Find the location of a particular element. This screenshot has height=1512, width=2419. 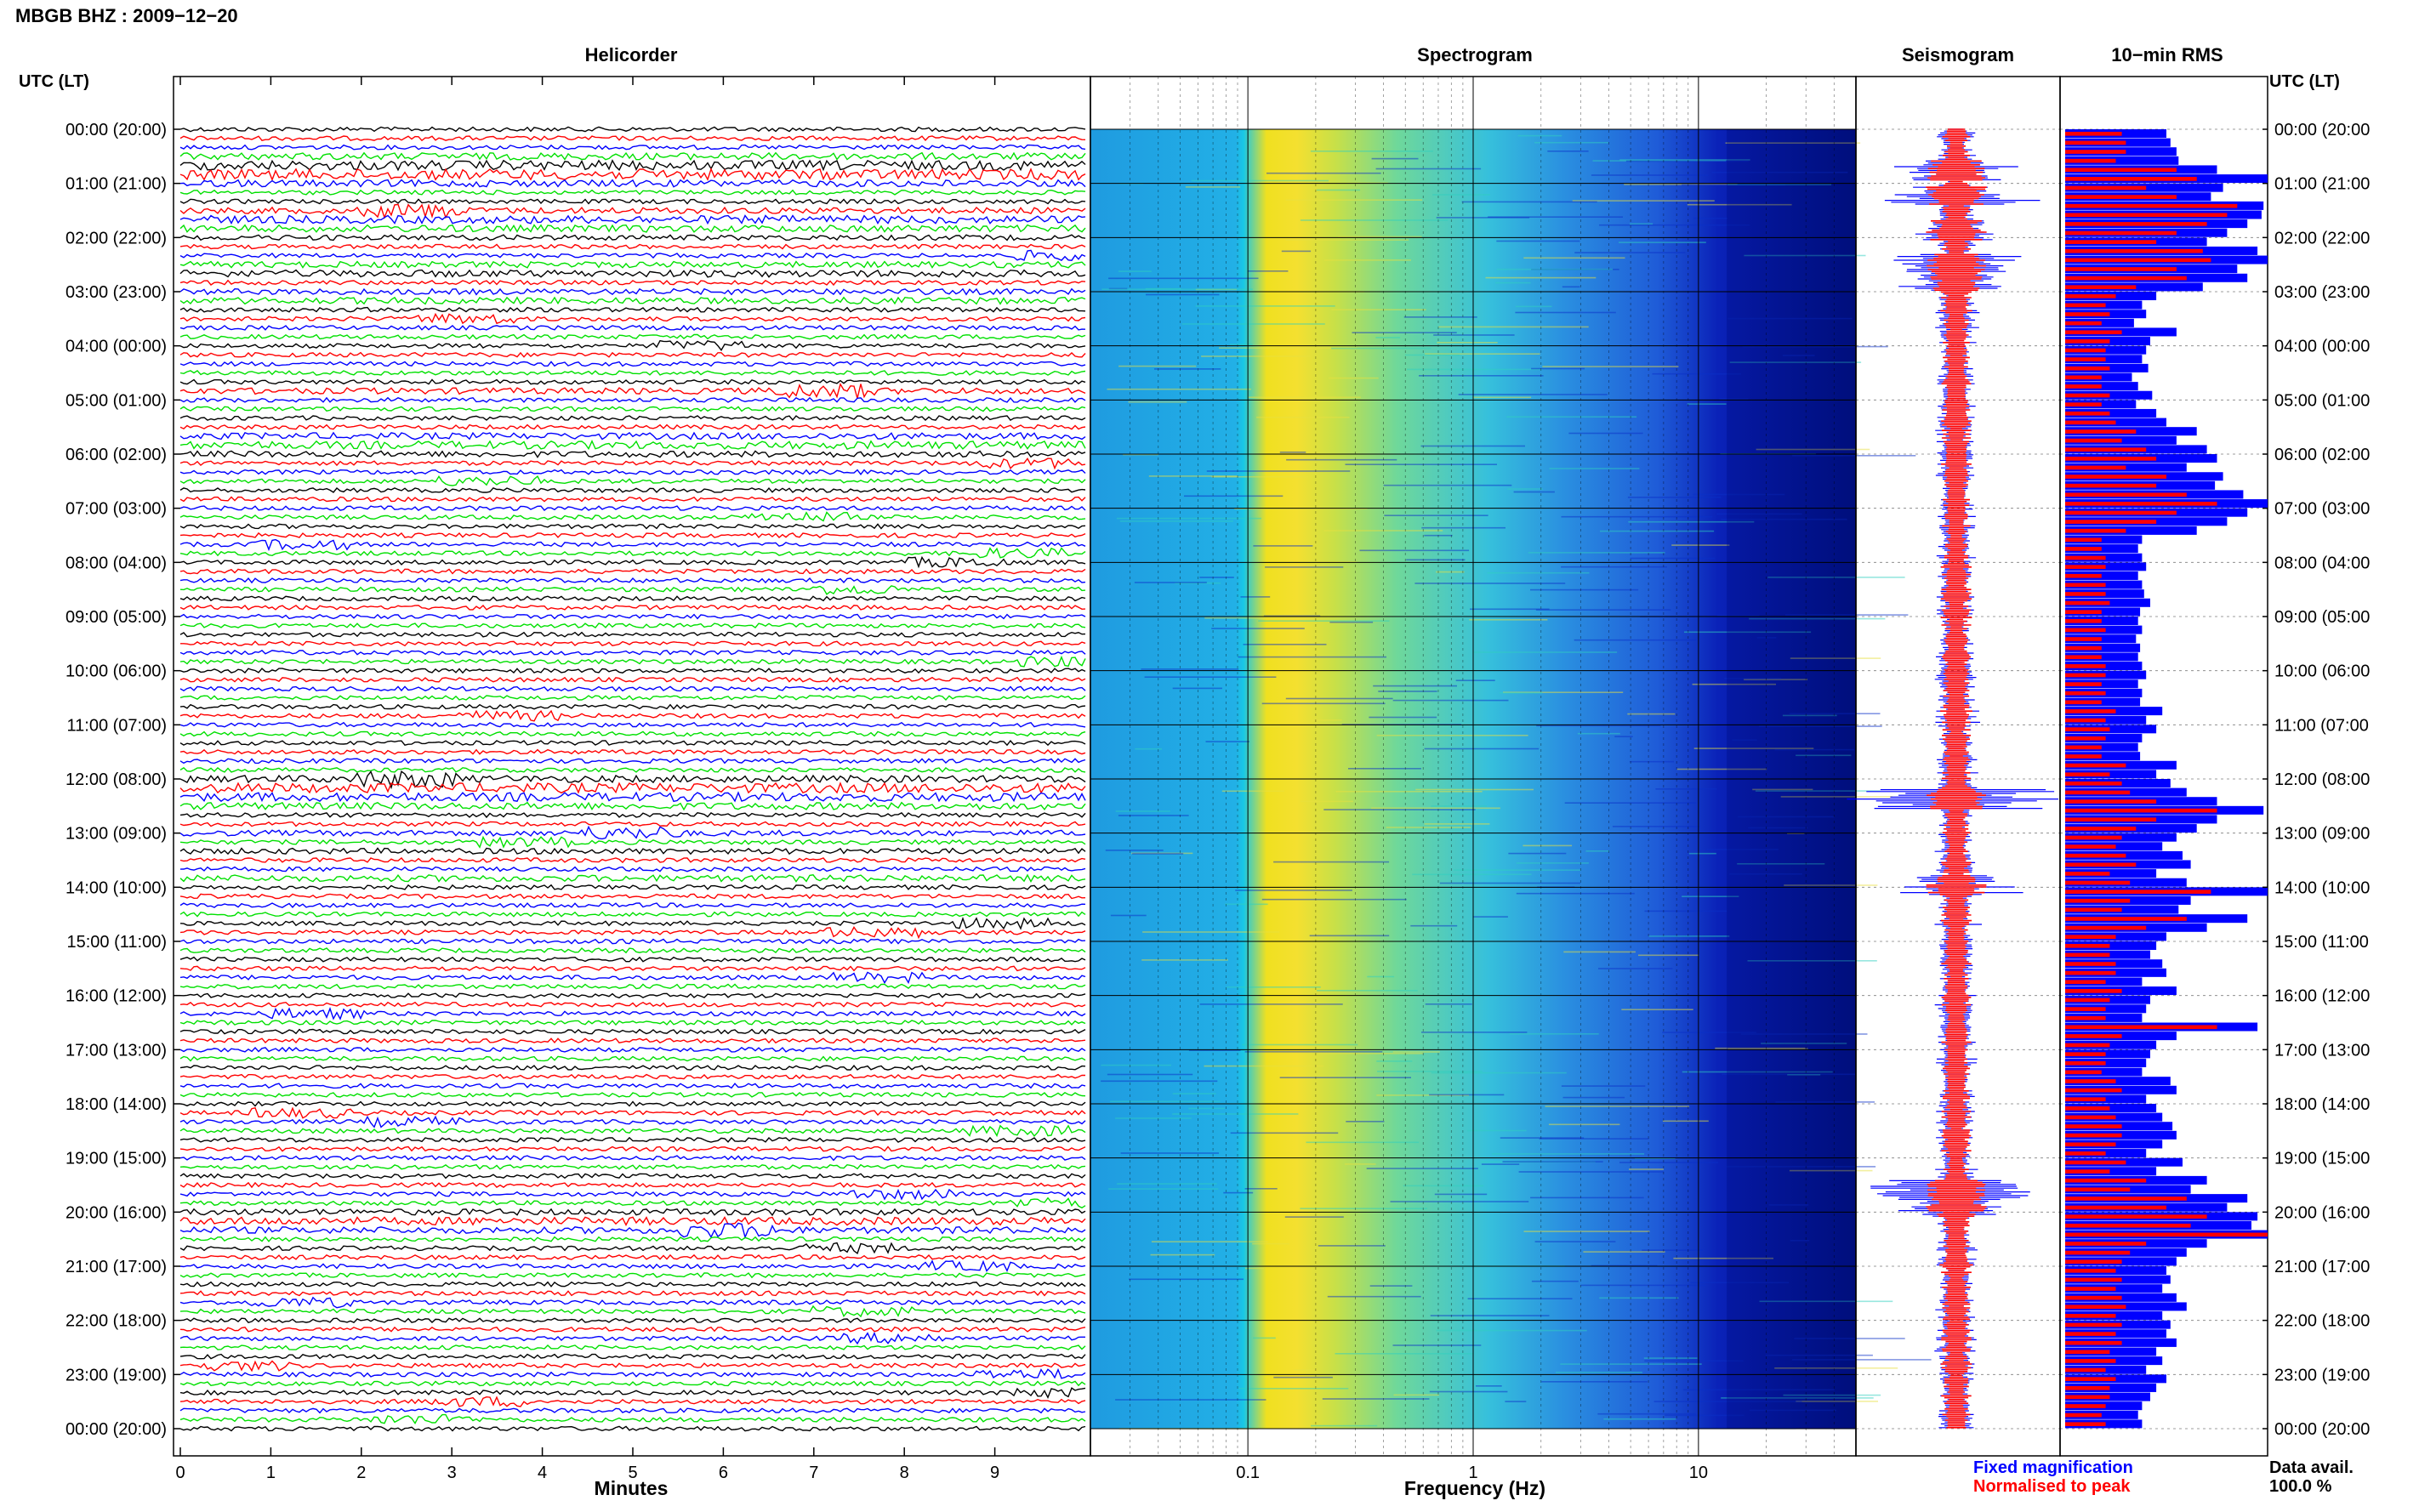

time-label-left: 18:00 (14:00) is located at coordinates (116, 1104).